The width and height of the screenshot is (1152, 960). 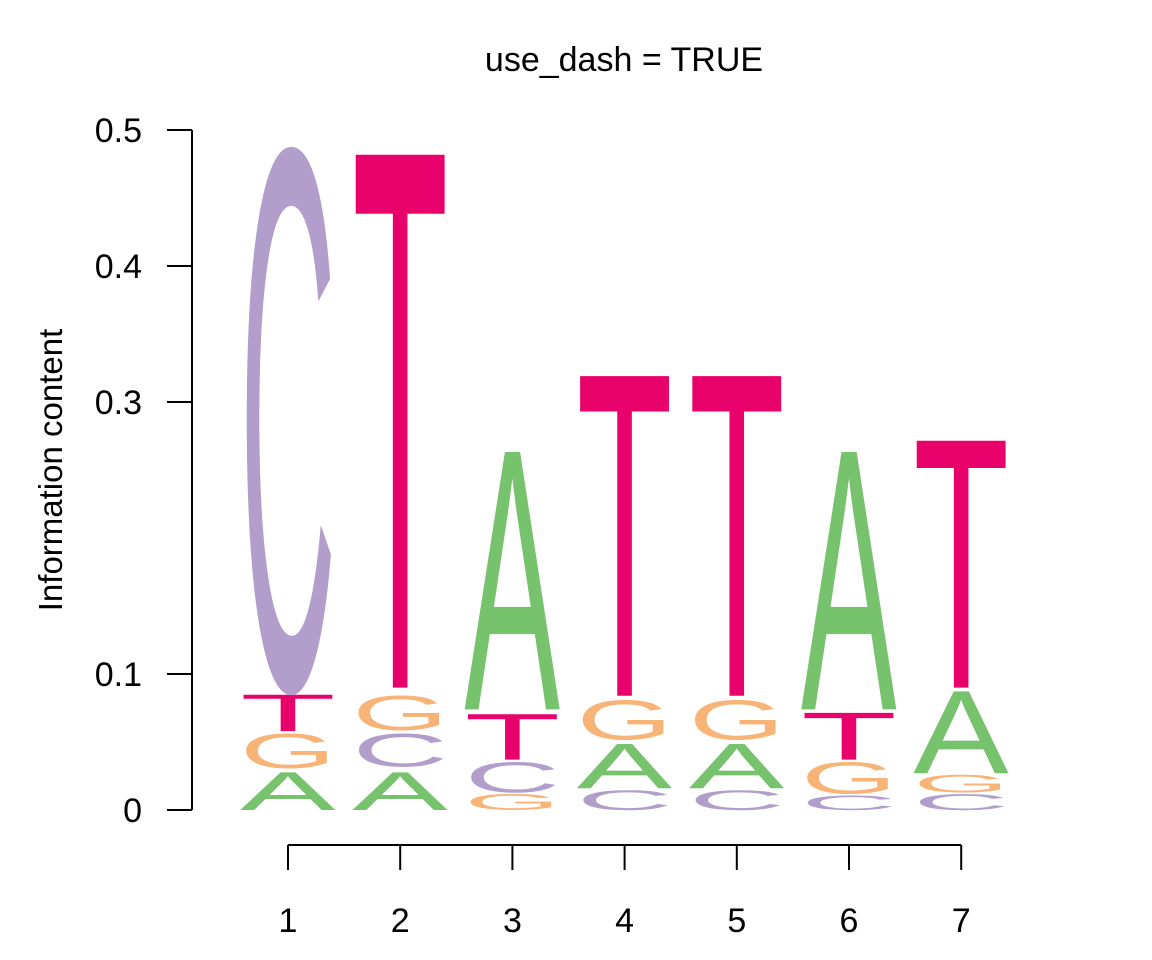 I want to click on letter-t-pos-7: T, so click(x=961, y=563).